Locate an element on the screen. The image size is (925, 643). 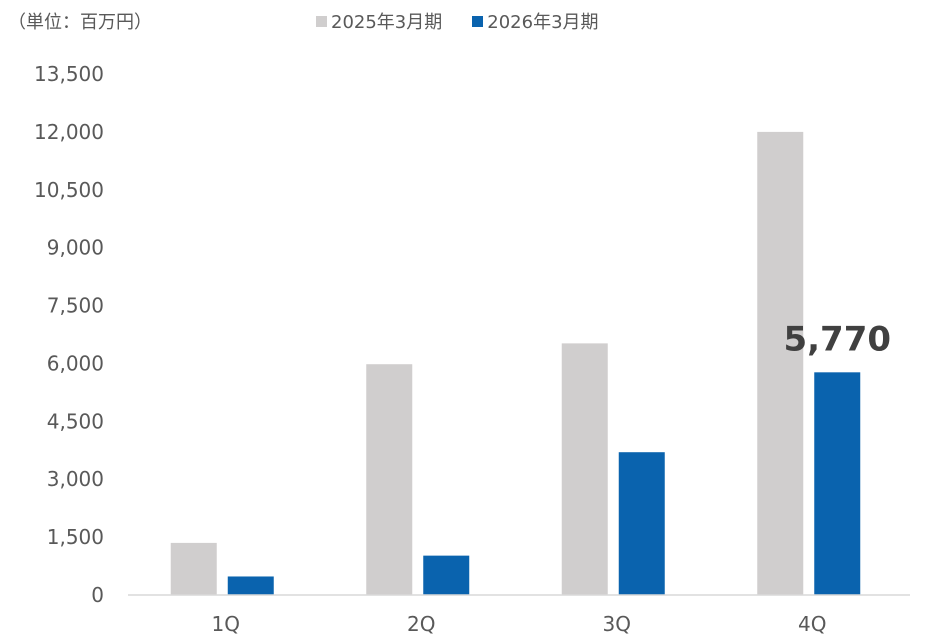
y-tick-label: 4,500 is located at coordinates (75, 421).